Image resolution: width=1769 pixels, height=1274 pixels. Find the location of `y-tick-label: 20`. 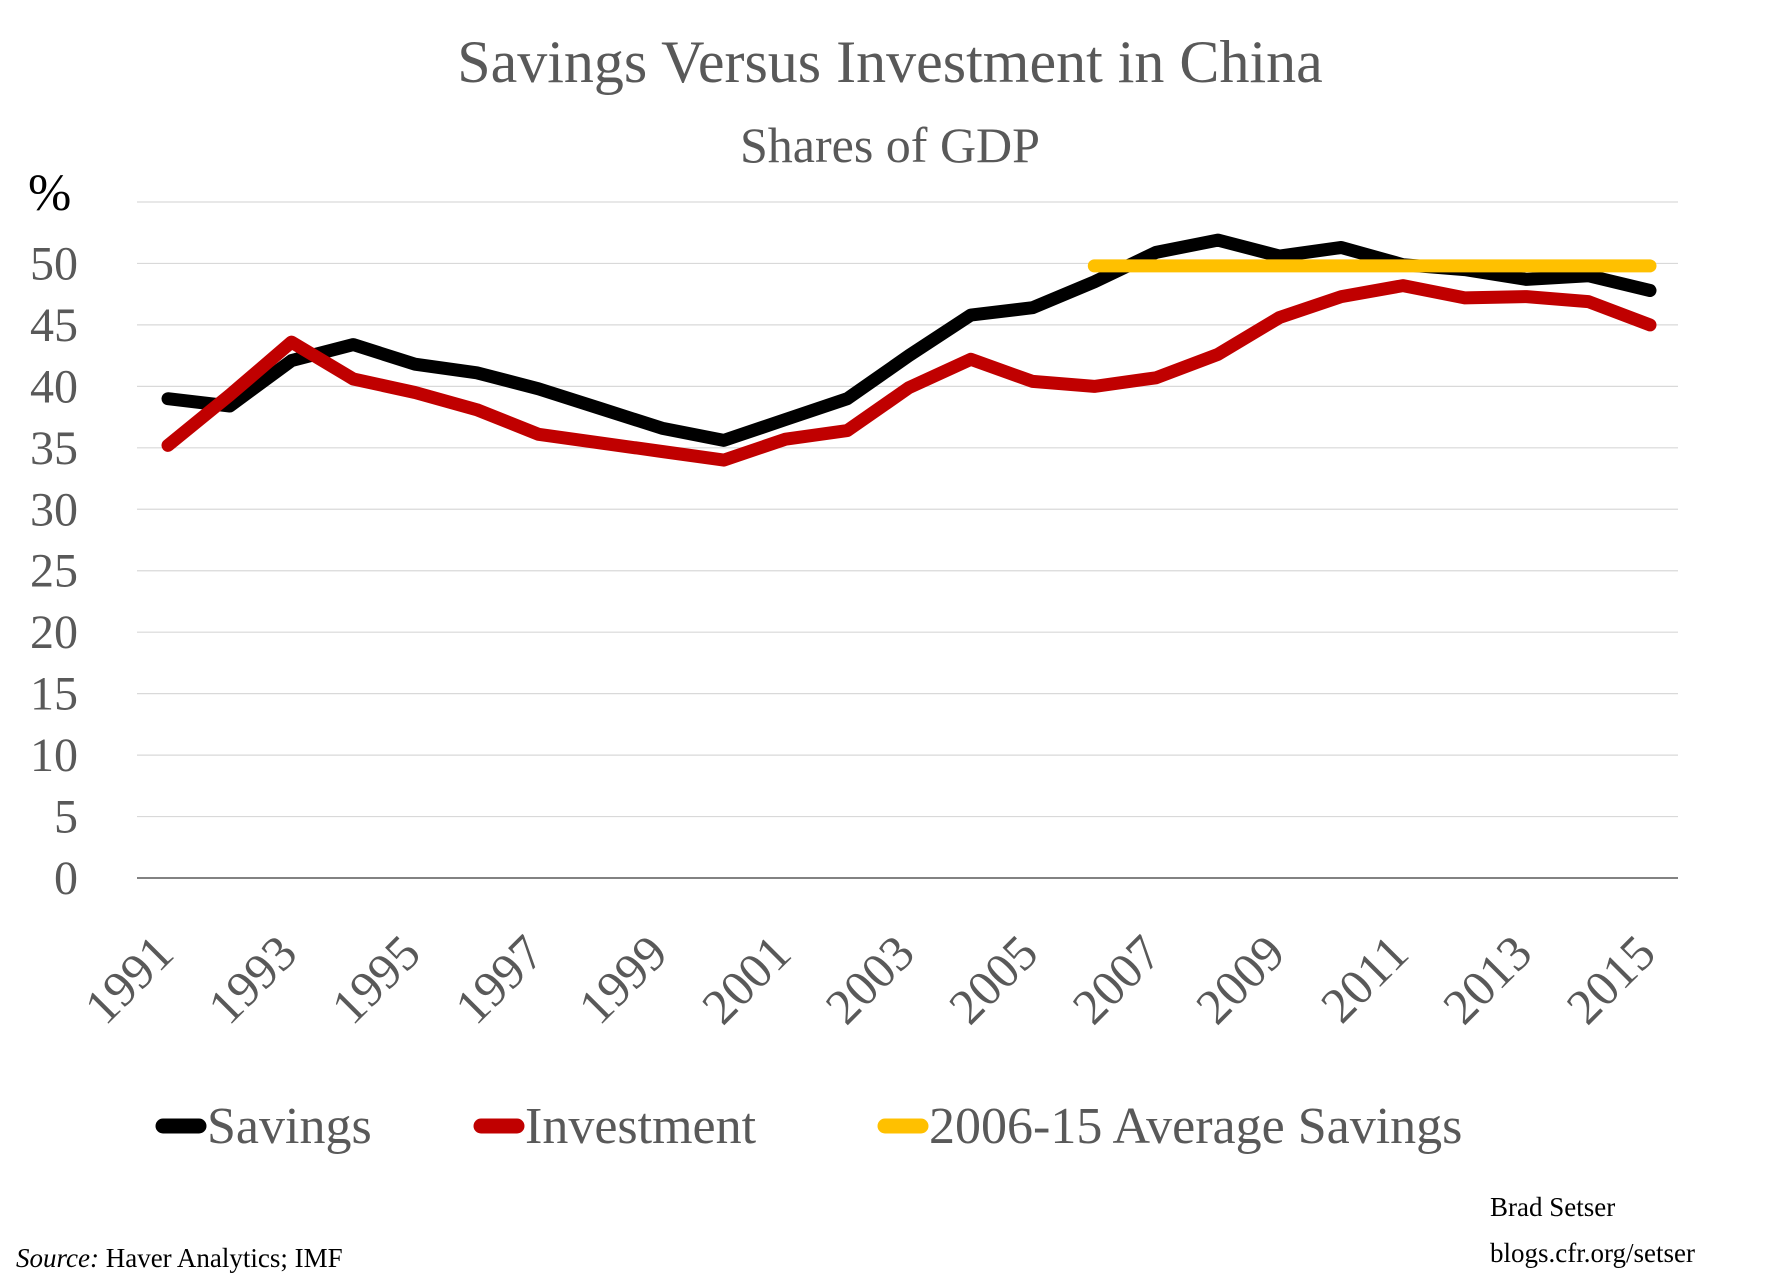

y-tick-label: 20 is located at coordinates (54, 632).